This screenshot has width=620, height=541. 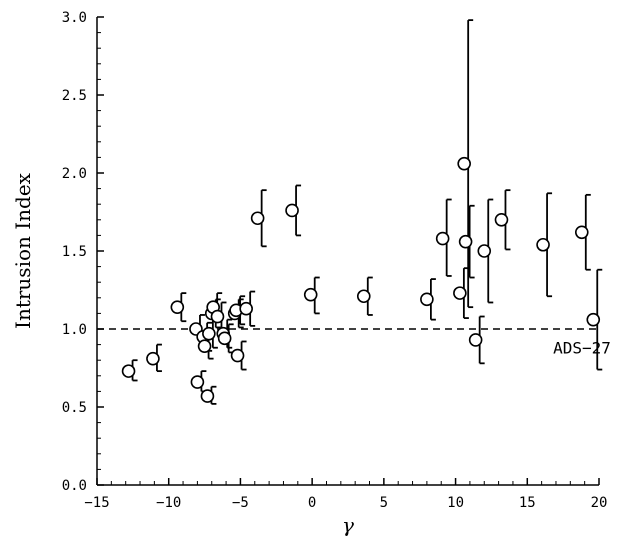 I want to click on x-tick-label: 15, so click(x=527, y=503).